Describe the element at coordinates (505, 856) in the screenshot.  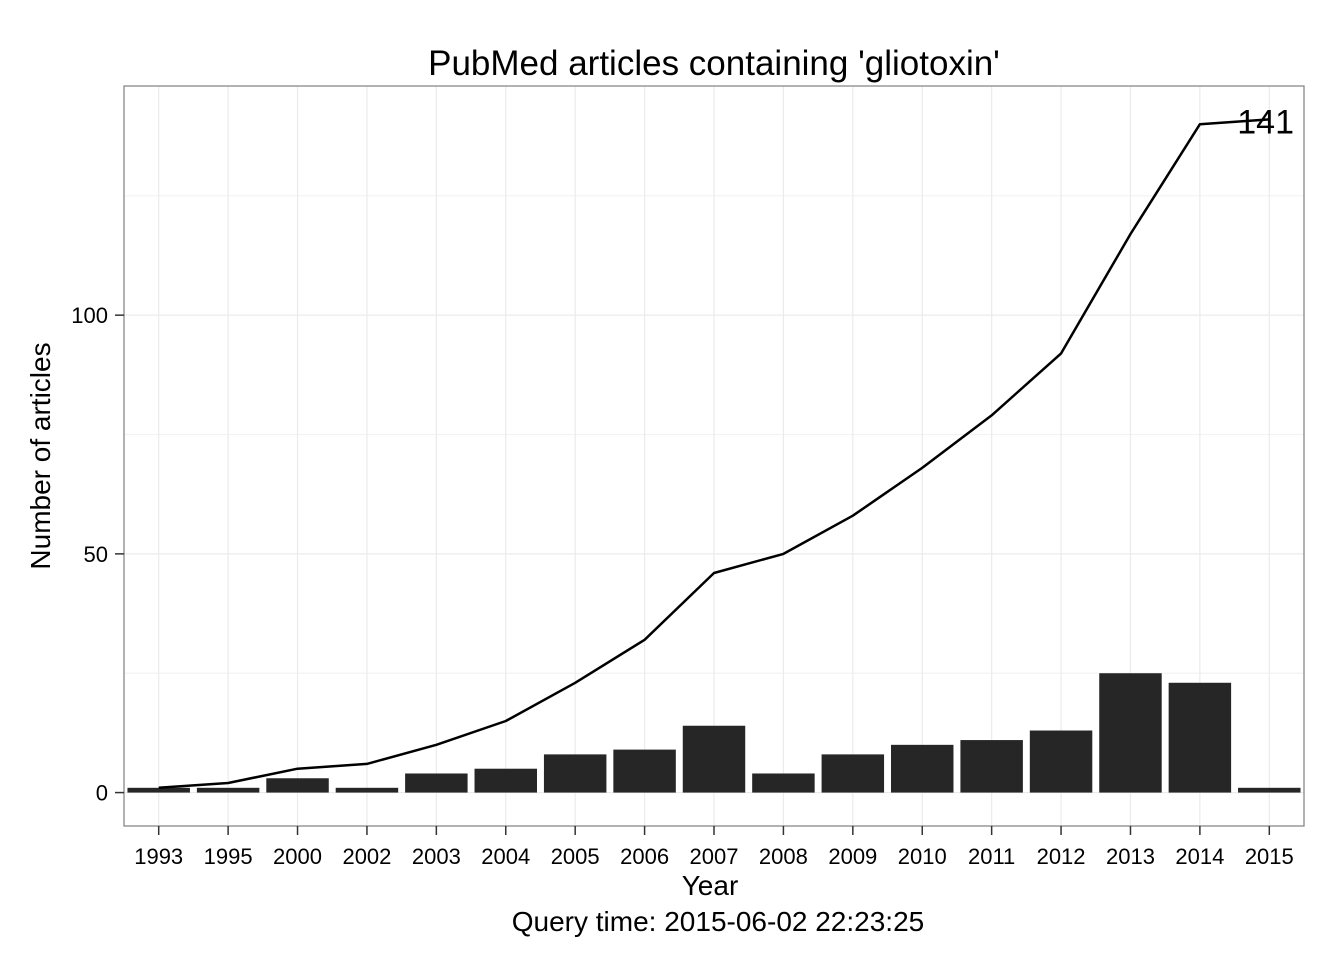
I see `x-tick-label: 2004` at that location.